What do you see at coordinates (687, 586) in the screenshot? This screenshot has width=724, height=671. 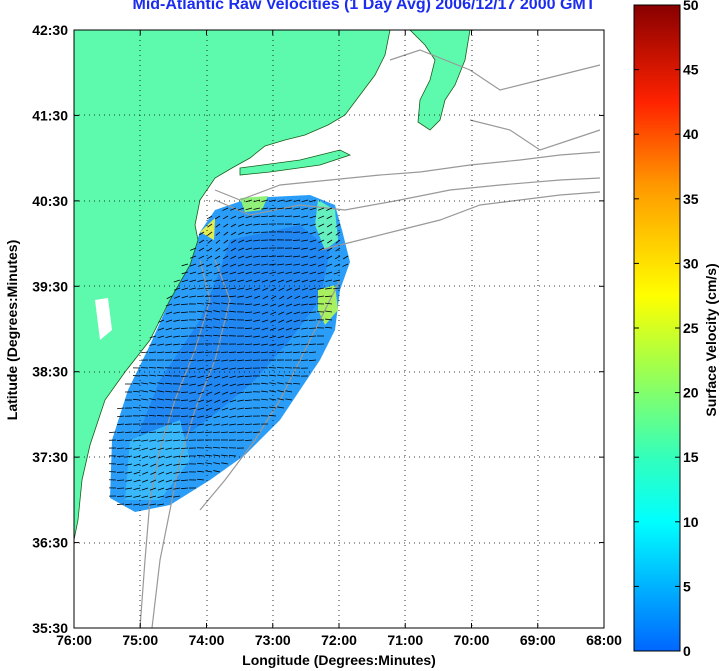 I see `colorbar-tick-label: 5` at bounding box center [687, 586].